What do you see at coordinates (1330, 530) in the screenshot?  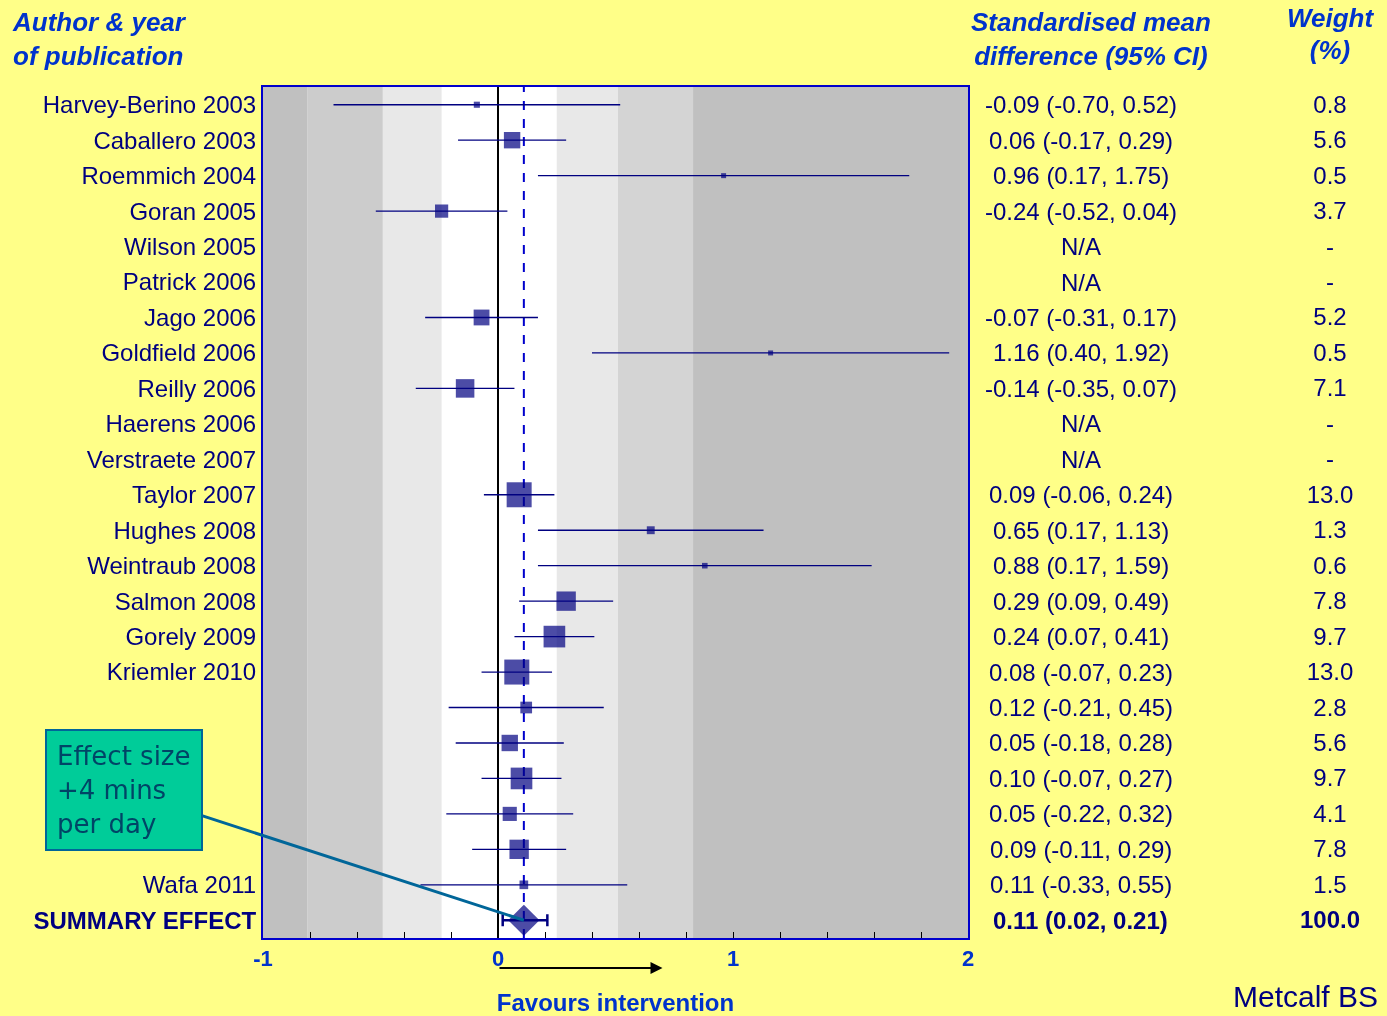 I see `text: 1.3` at bounding box center [1330, 530].